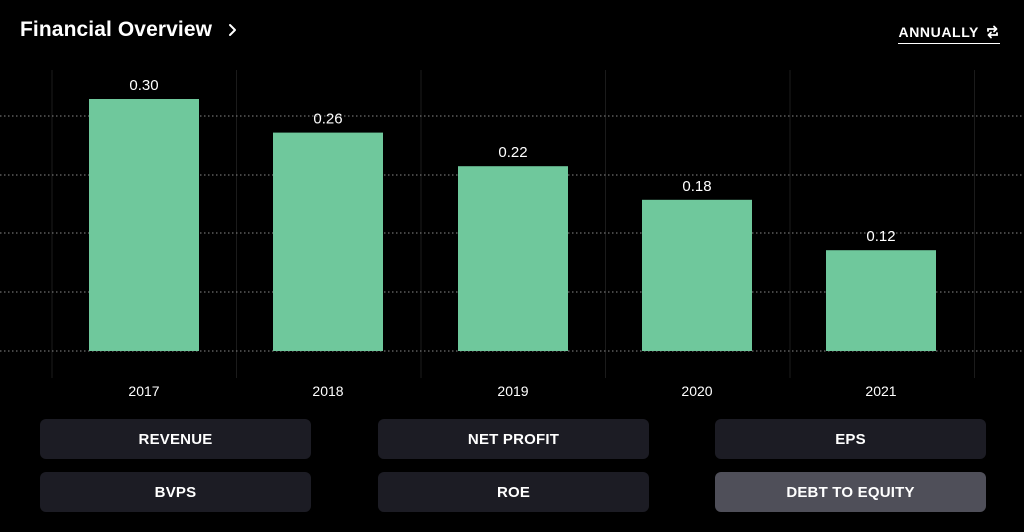 This screenshot has width=1024, height=532. What do you see at coordinates (880, 391) in the screenshot?
I see `x-tick-label-2021: 2021` at bounding box center [880, 391].